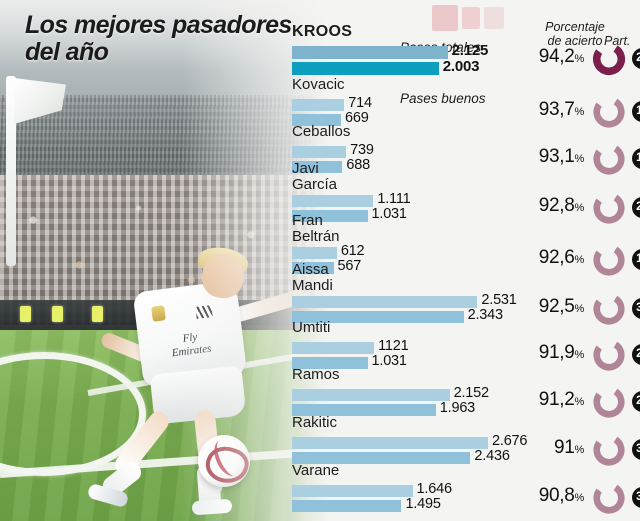 The height and width of the screenshot is (521, 640). I want to click on participation-badge: 34, so click(636, 449).